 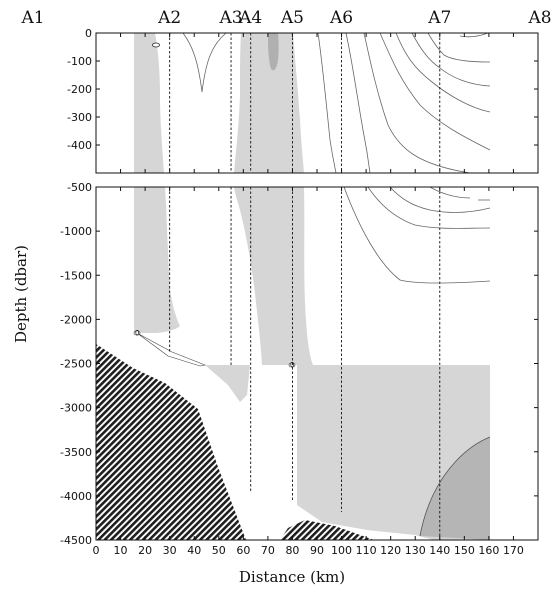 I want to click on x-tick-label: 30, so click(x=170, y=550).